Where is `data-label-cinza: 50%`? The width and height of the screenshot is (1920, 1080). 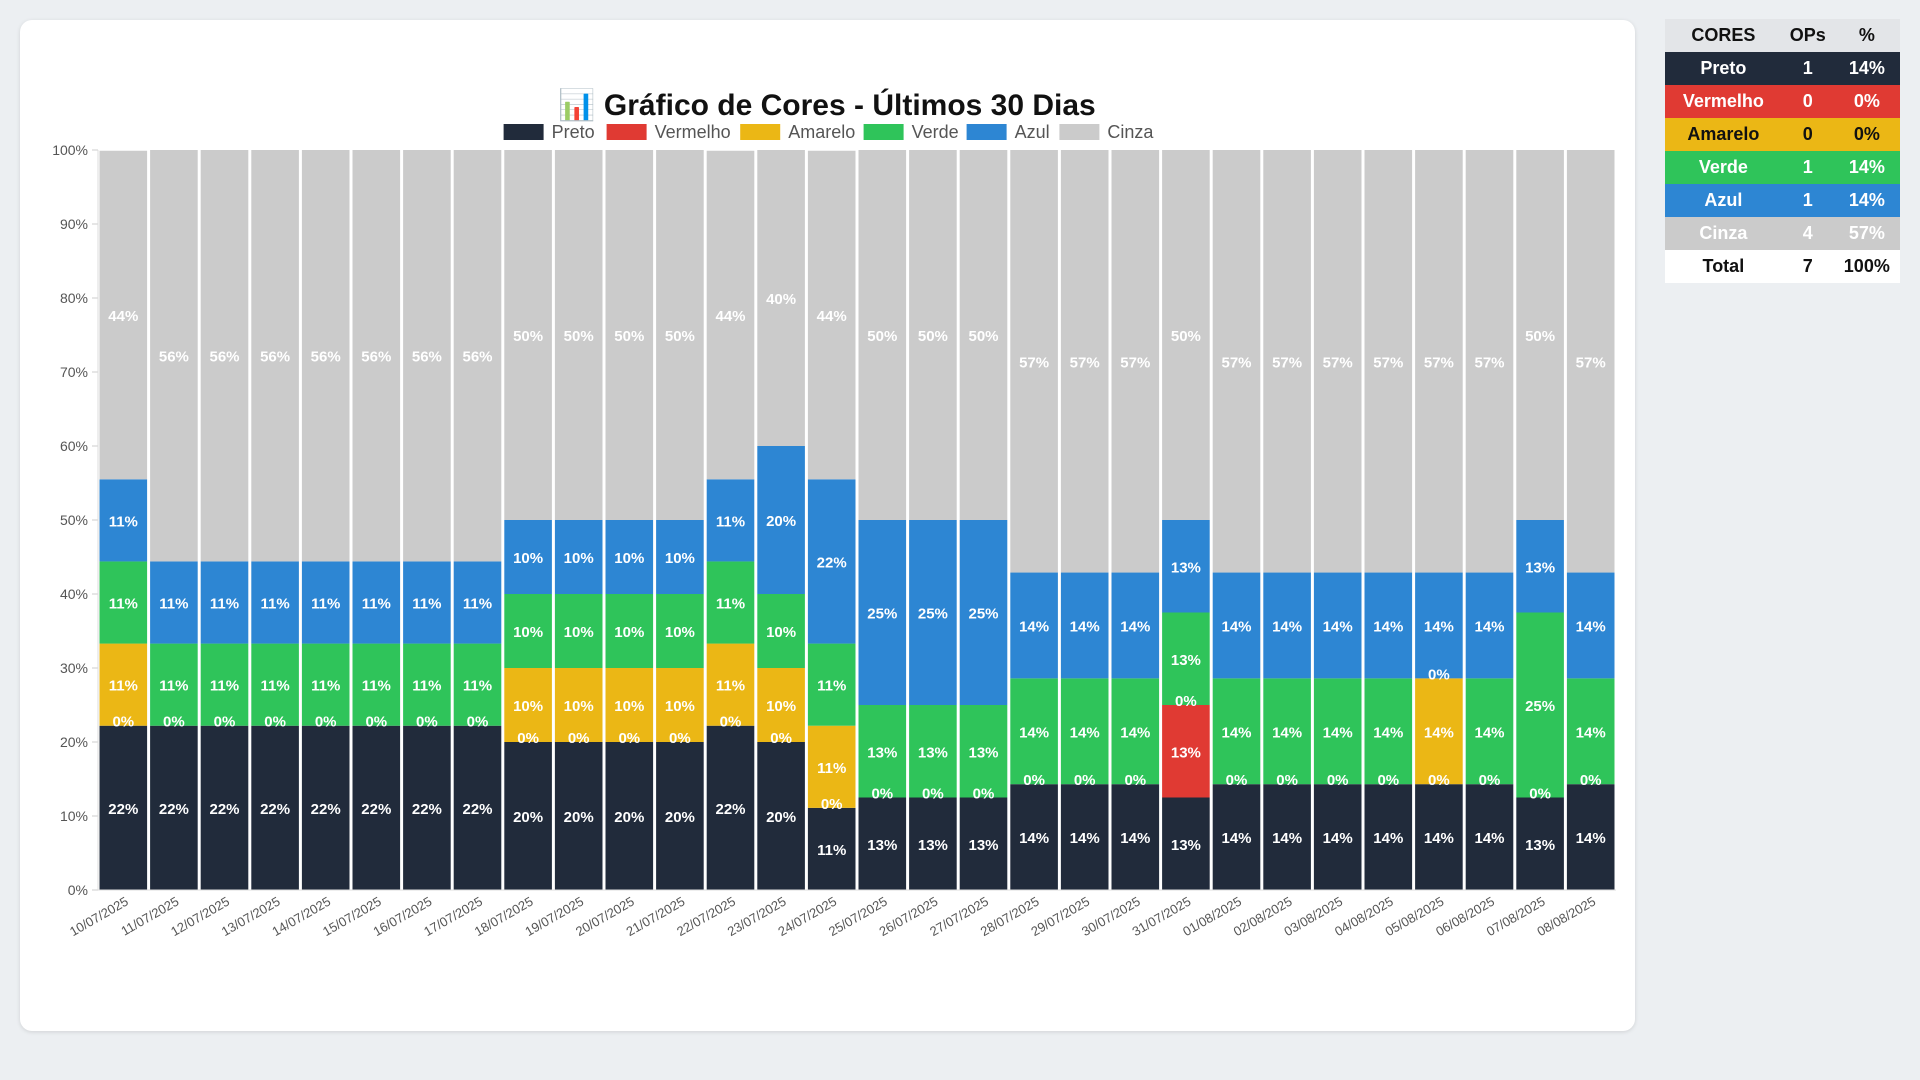 data-label-cinza: 50% is located at coordinates (629, 336).